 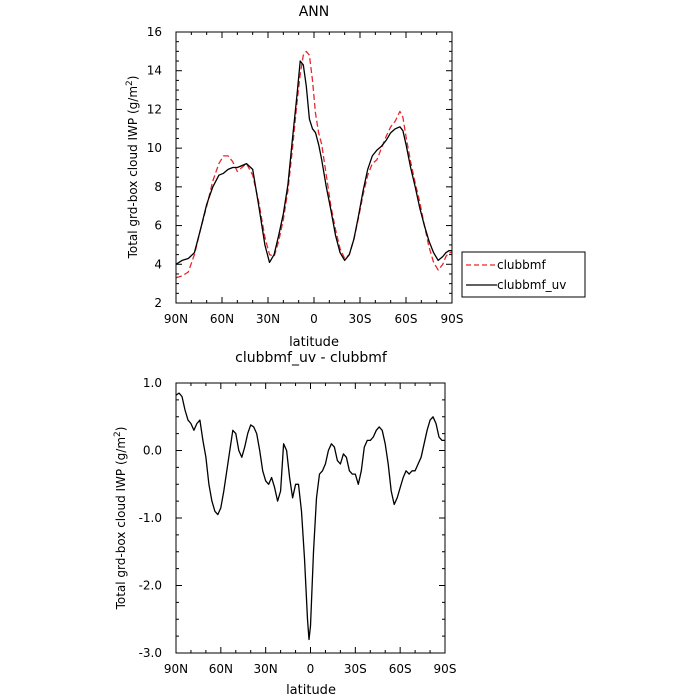 What do you see at coordinates (133, 78) in the screenshot?
I see `top-ylabel-close: )` at bounding box center [133, 78].